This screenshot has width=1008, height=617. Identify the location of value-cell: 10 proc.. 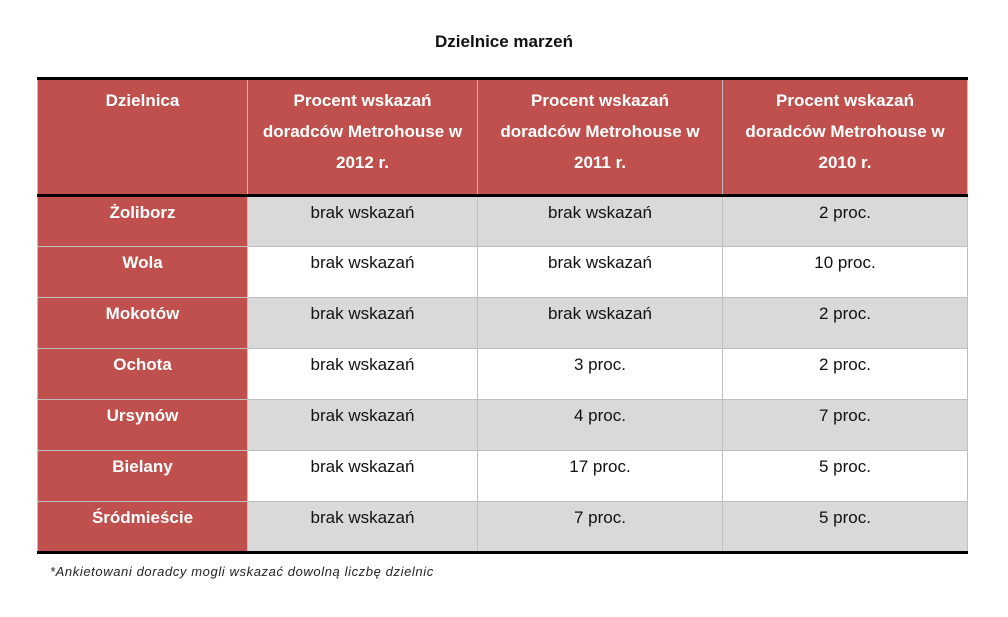
(845, 272).